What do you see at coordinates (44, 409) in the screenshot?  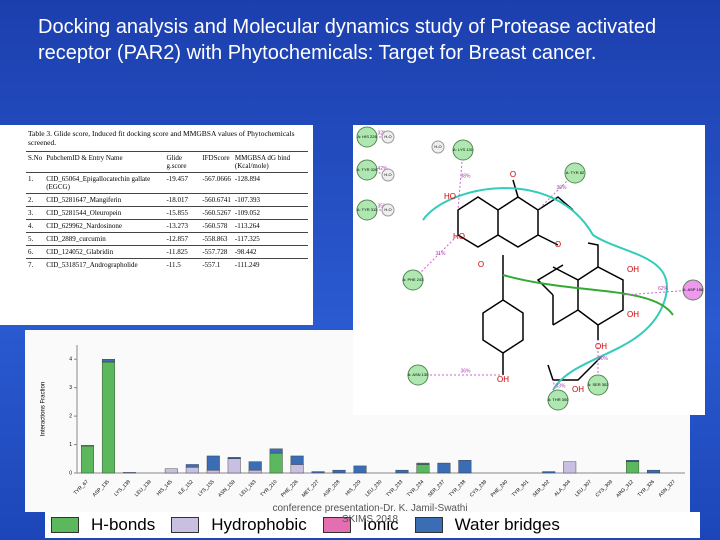 I see `y-axis-label: Interactions Fraction` at bounding box center [44, 409].